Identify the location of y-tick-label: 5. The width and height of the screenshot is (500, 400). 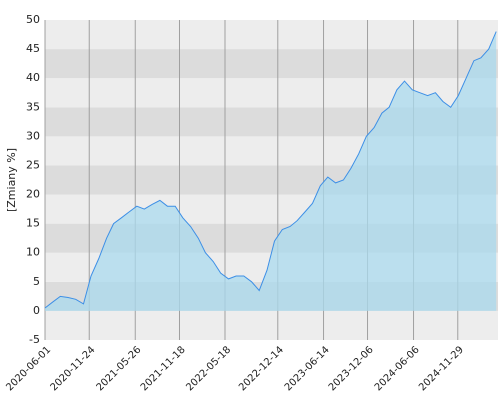
(36, 281).